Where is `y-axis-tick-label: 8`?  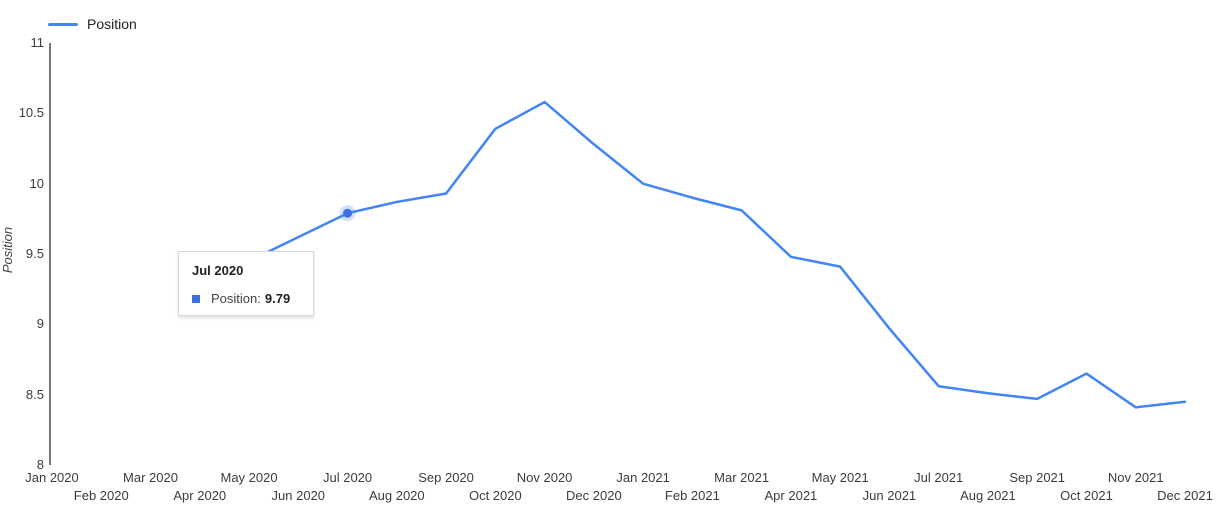 y-axis-tick-label: 8 is located at coordinates (40, 464).